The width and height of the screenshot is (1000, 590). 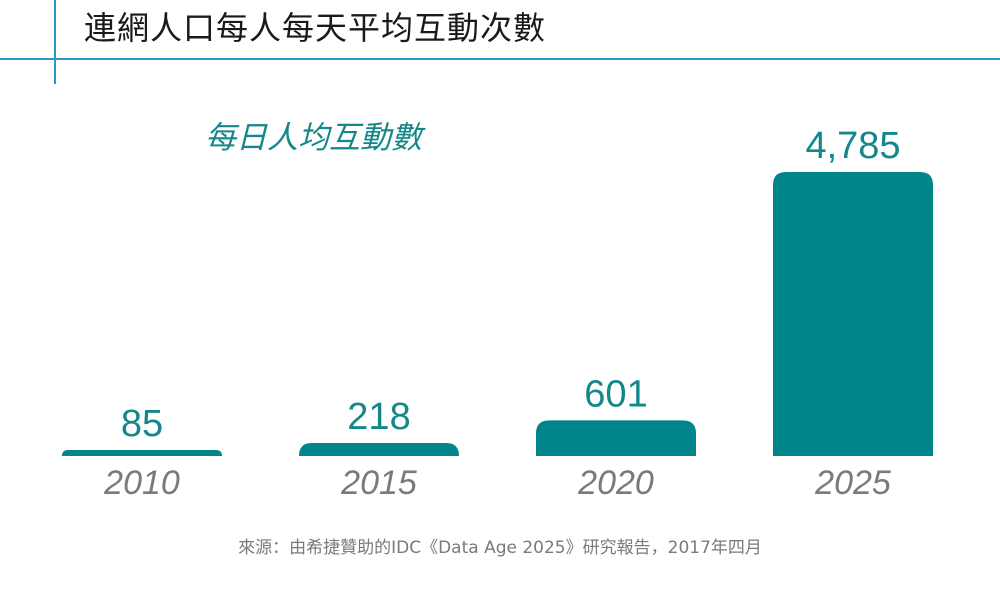 I want to click on bar-2020, so click(x=616, y=438).